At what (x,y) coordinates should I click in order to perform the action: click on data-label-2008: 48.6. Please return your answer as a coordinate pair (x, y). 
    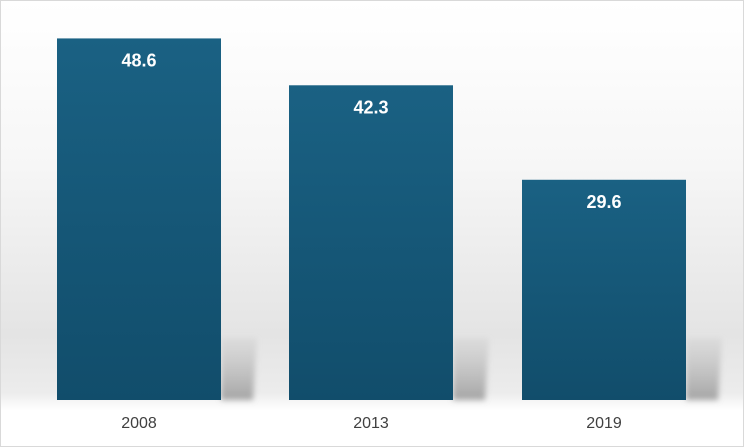
    Looking at the image, I should click on (138, 60).